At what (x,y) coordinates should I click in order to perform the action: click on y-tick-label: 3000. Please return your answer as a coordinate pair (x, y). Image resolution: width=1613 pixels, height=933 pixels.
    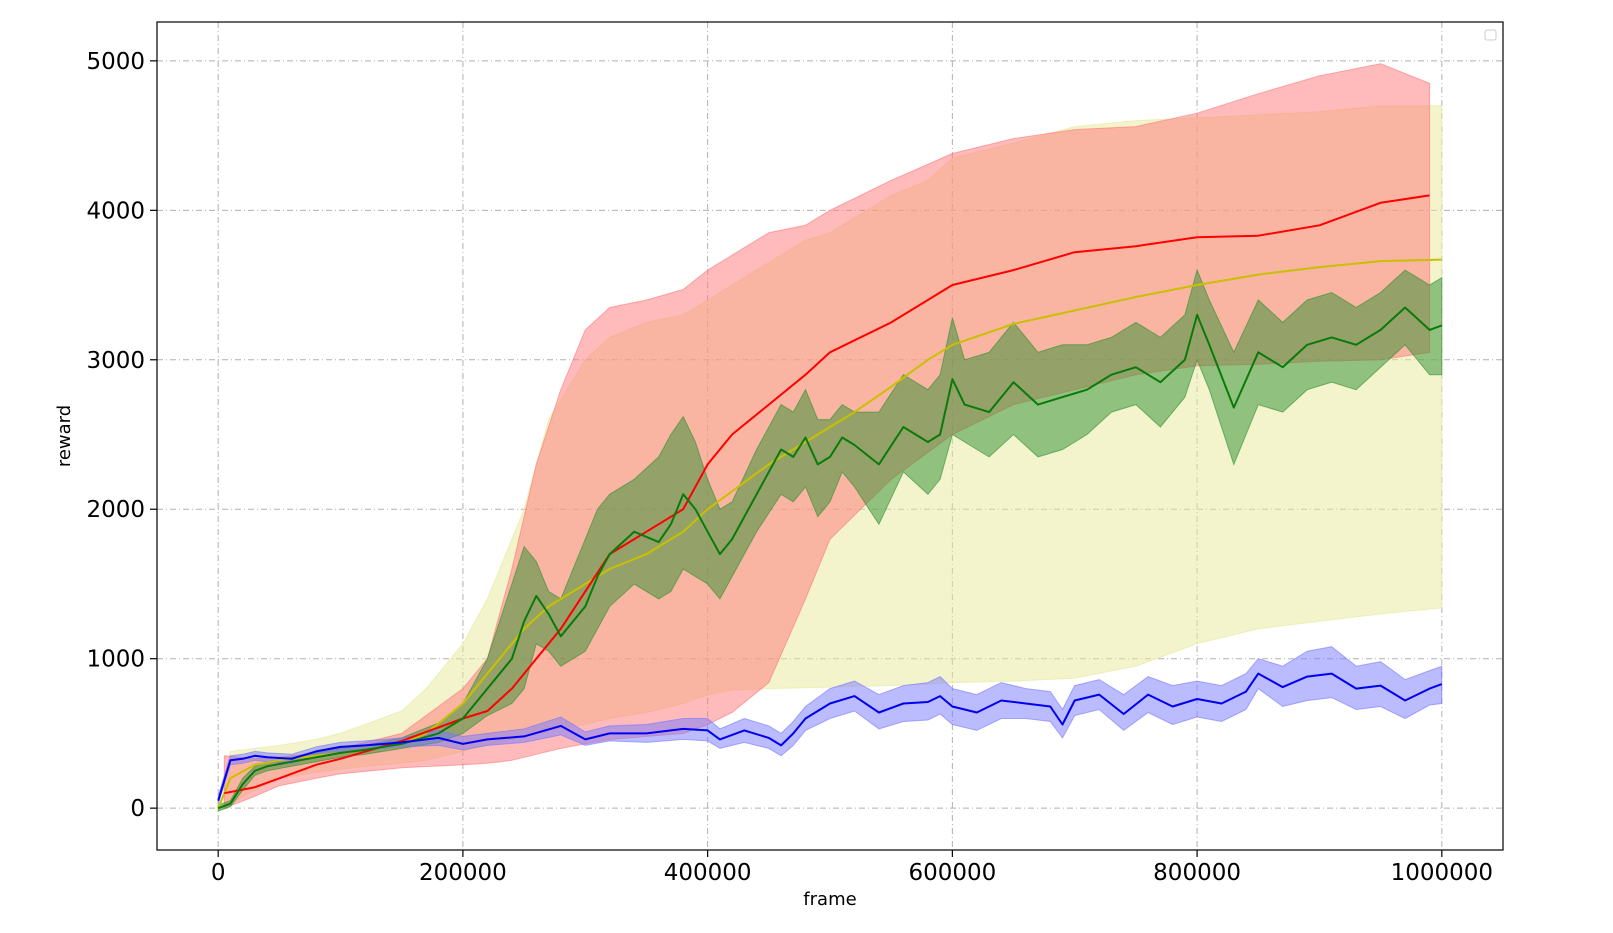
    Looking at the image, I should click on (115, 361).